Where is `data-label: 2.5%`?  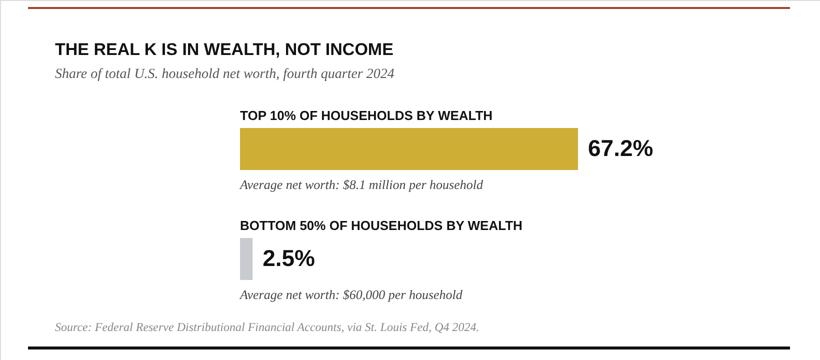
data-label: 2.5% is located at coordinates (289, 258).